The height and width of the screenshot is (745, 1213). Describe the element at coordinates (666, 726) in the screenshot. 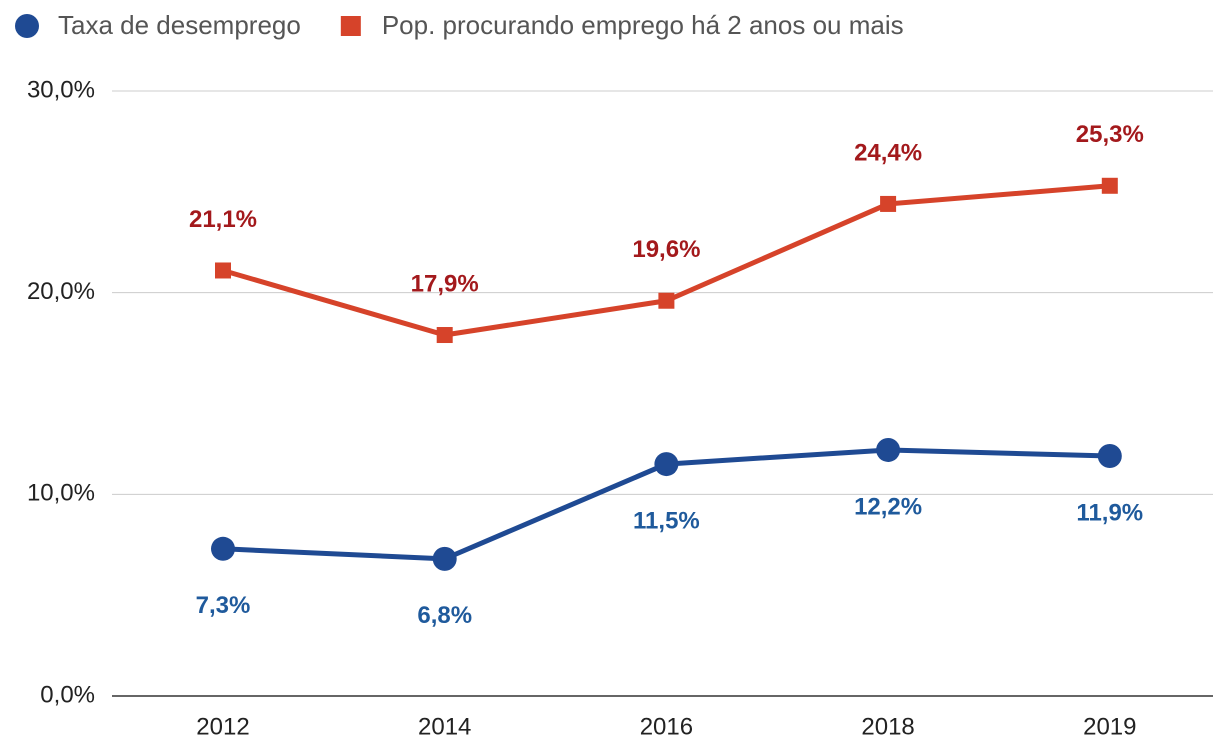

I see `x-tick-label: 2016` at that location.